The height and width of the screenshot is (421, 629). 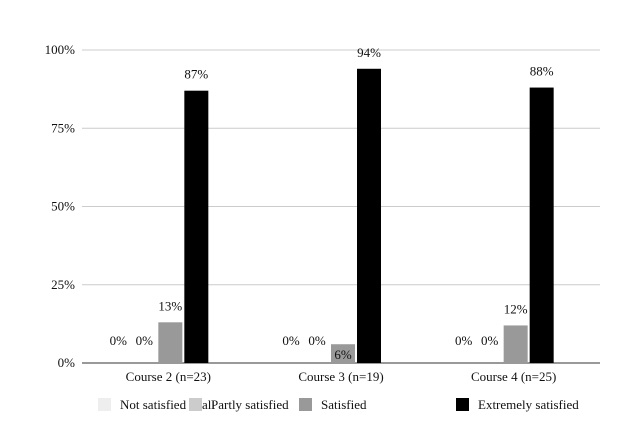 I want to click on legend-label: Satisfied, so click(x=344, y=404).